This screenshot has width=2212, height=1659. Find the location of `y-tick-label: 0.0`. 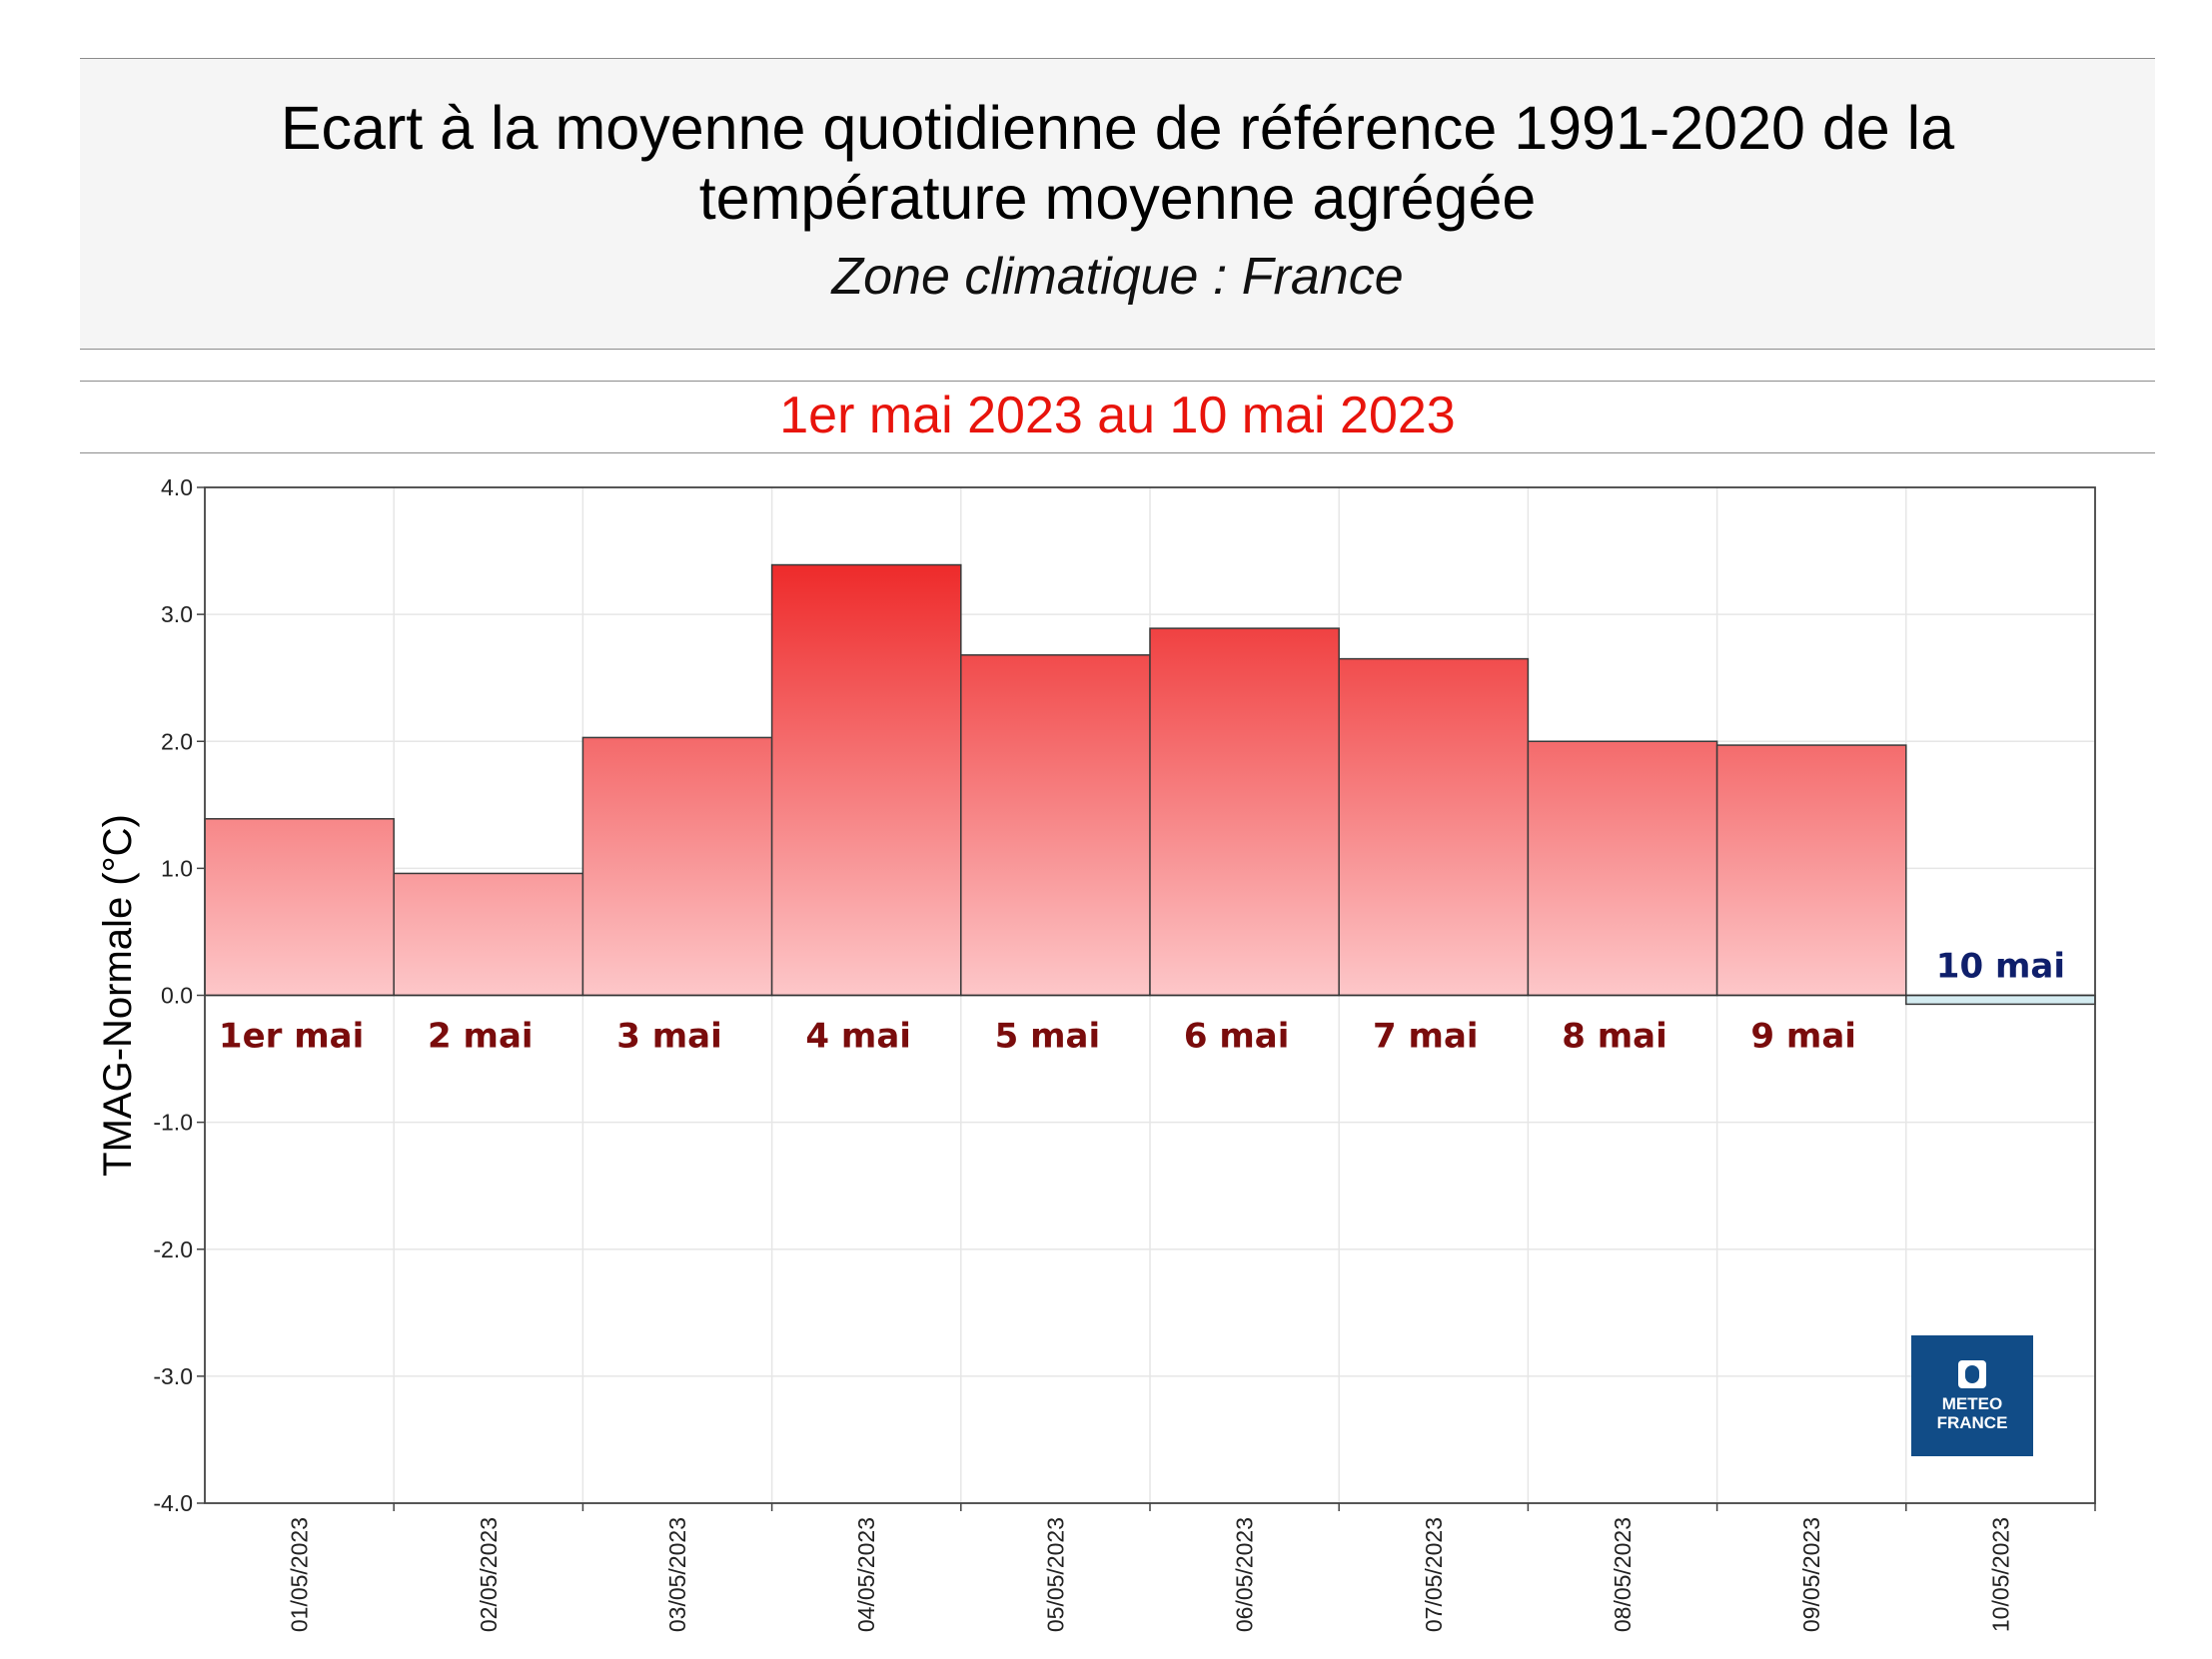

y-tick-label: 0.0 is located at coordinates (177, 996).